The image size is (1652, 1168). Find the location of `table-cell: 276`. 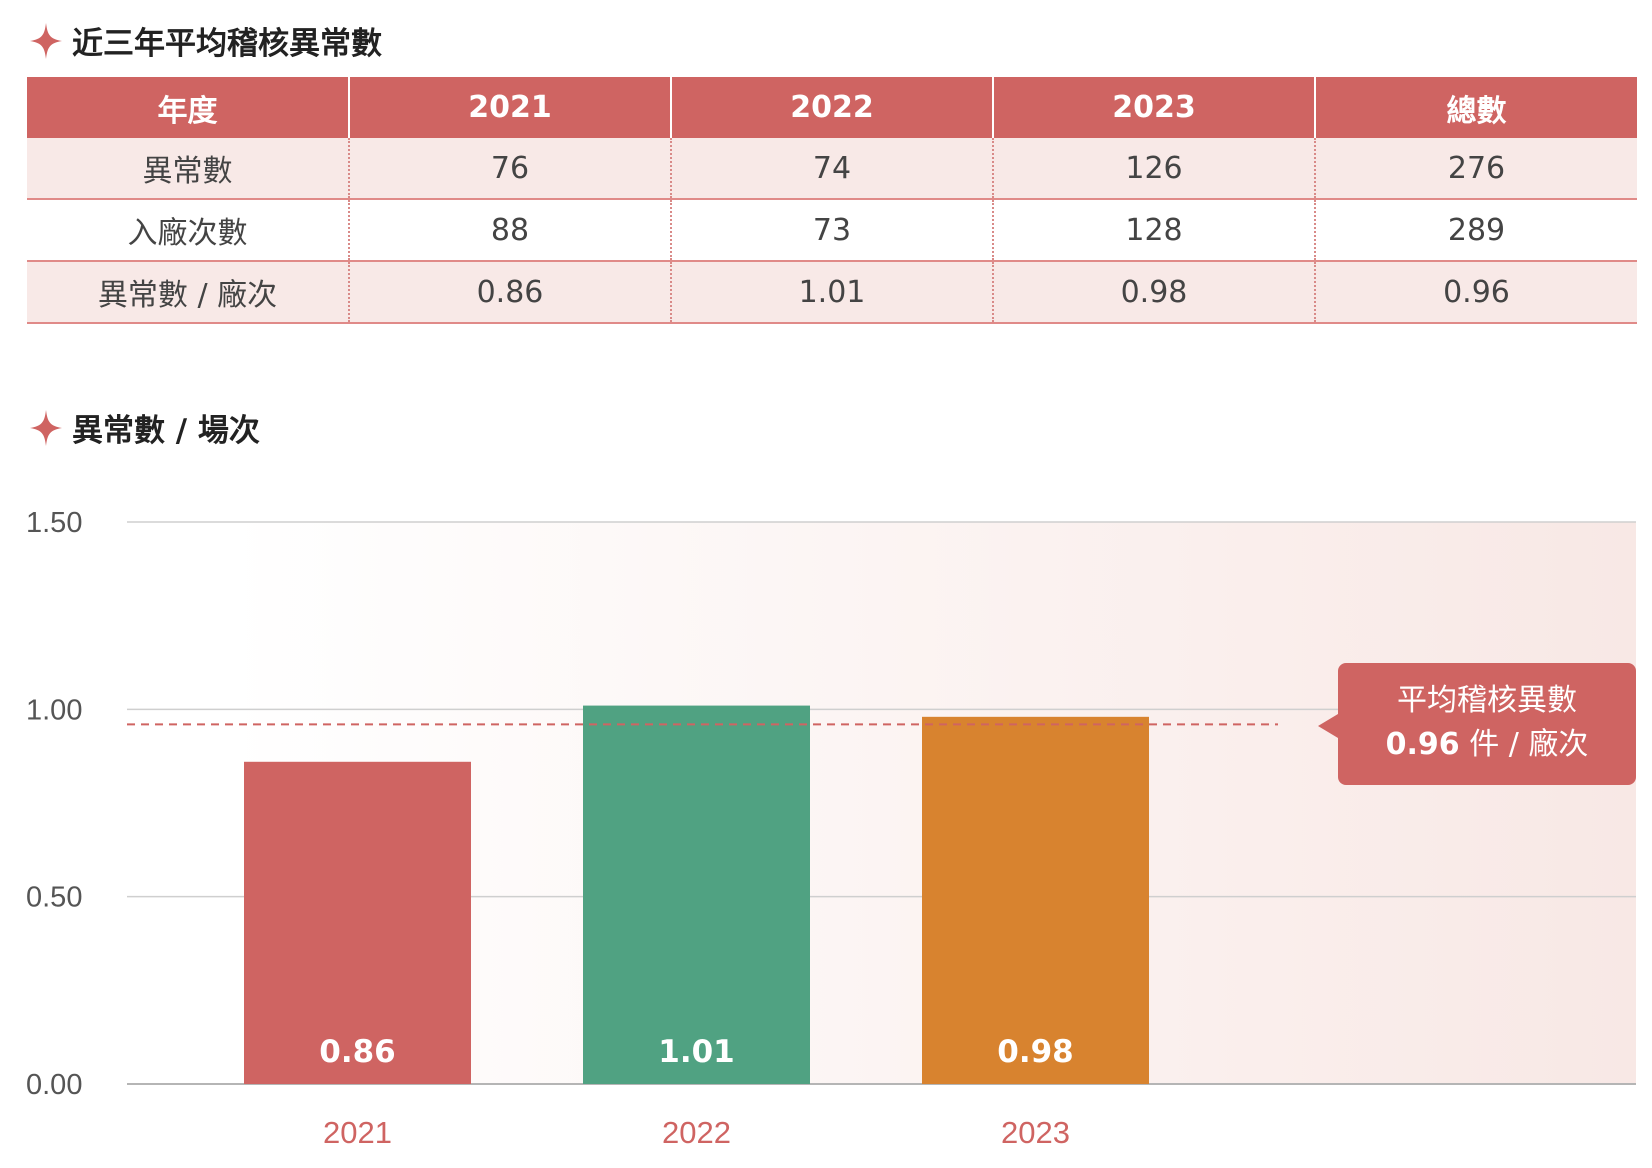

table-cell: 276 is located at coordinates (1476, 169).